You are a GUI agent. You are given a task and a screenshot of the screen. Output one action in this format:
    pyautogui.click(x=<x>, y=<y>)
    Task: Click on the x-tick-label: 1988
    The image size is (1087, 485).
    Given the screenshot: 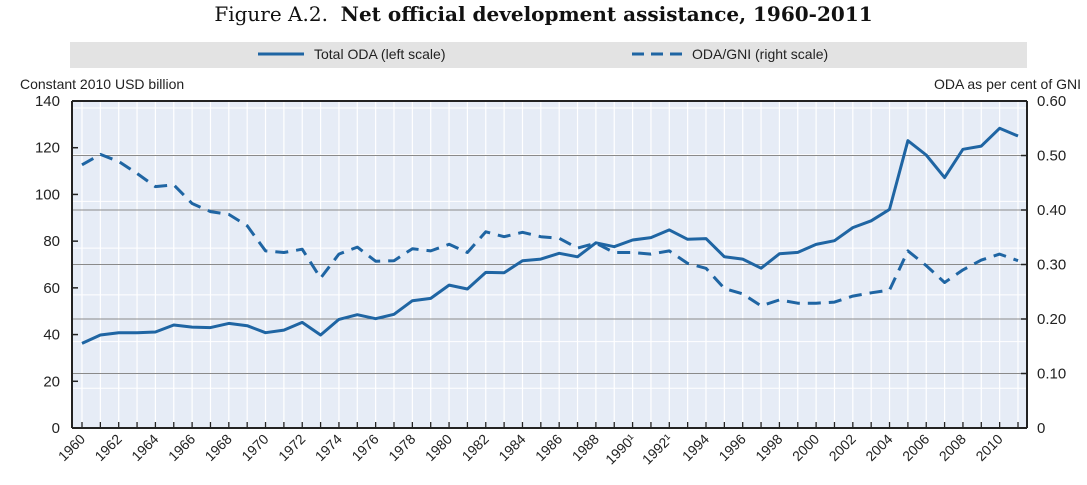 What is the action you would take?
    pyautogui.click(x=585, y=447)
    